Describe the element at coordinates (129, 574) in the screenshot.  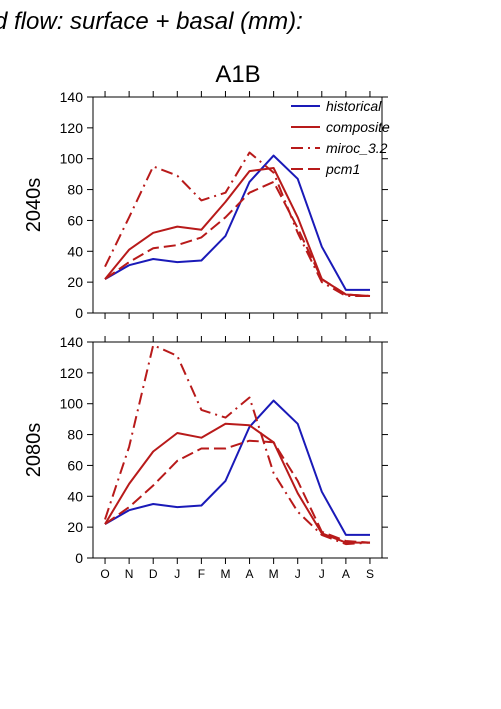
I see `x-tick-label: N` at that location.